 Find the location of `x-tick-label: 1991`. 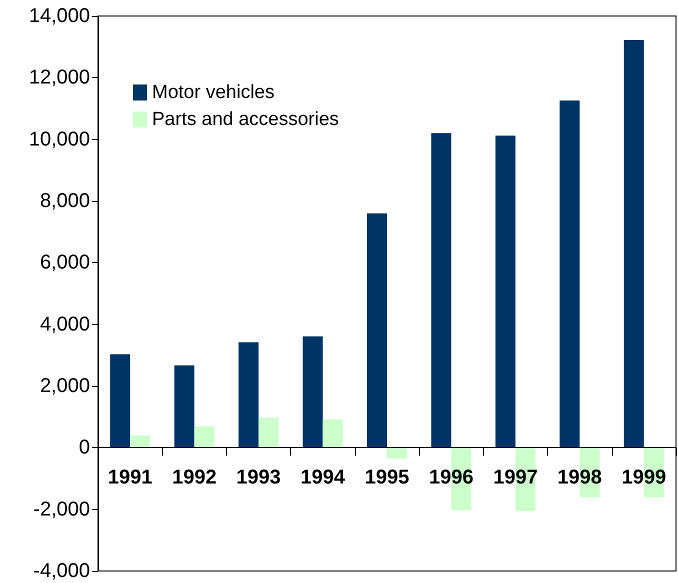

x-tick-label: 1991 is located at coordinates (130, 477).